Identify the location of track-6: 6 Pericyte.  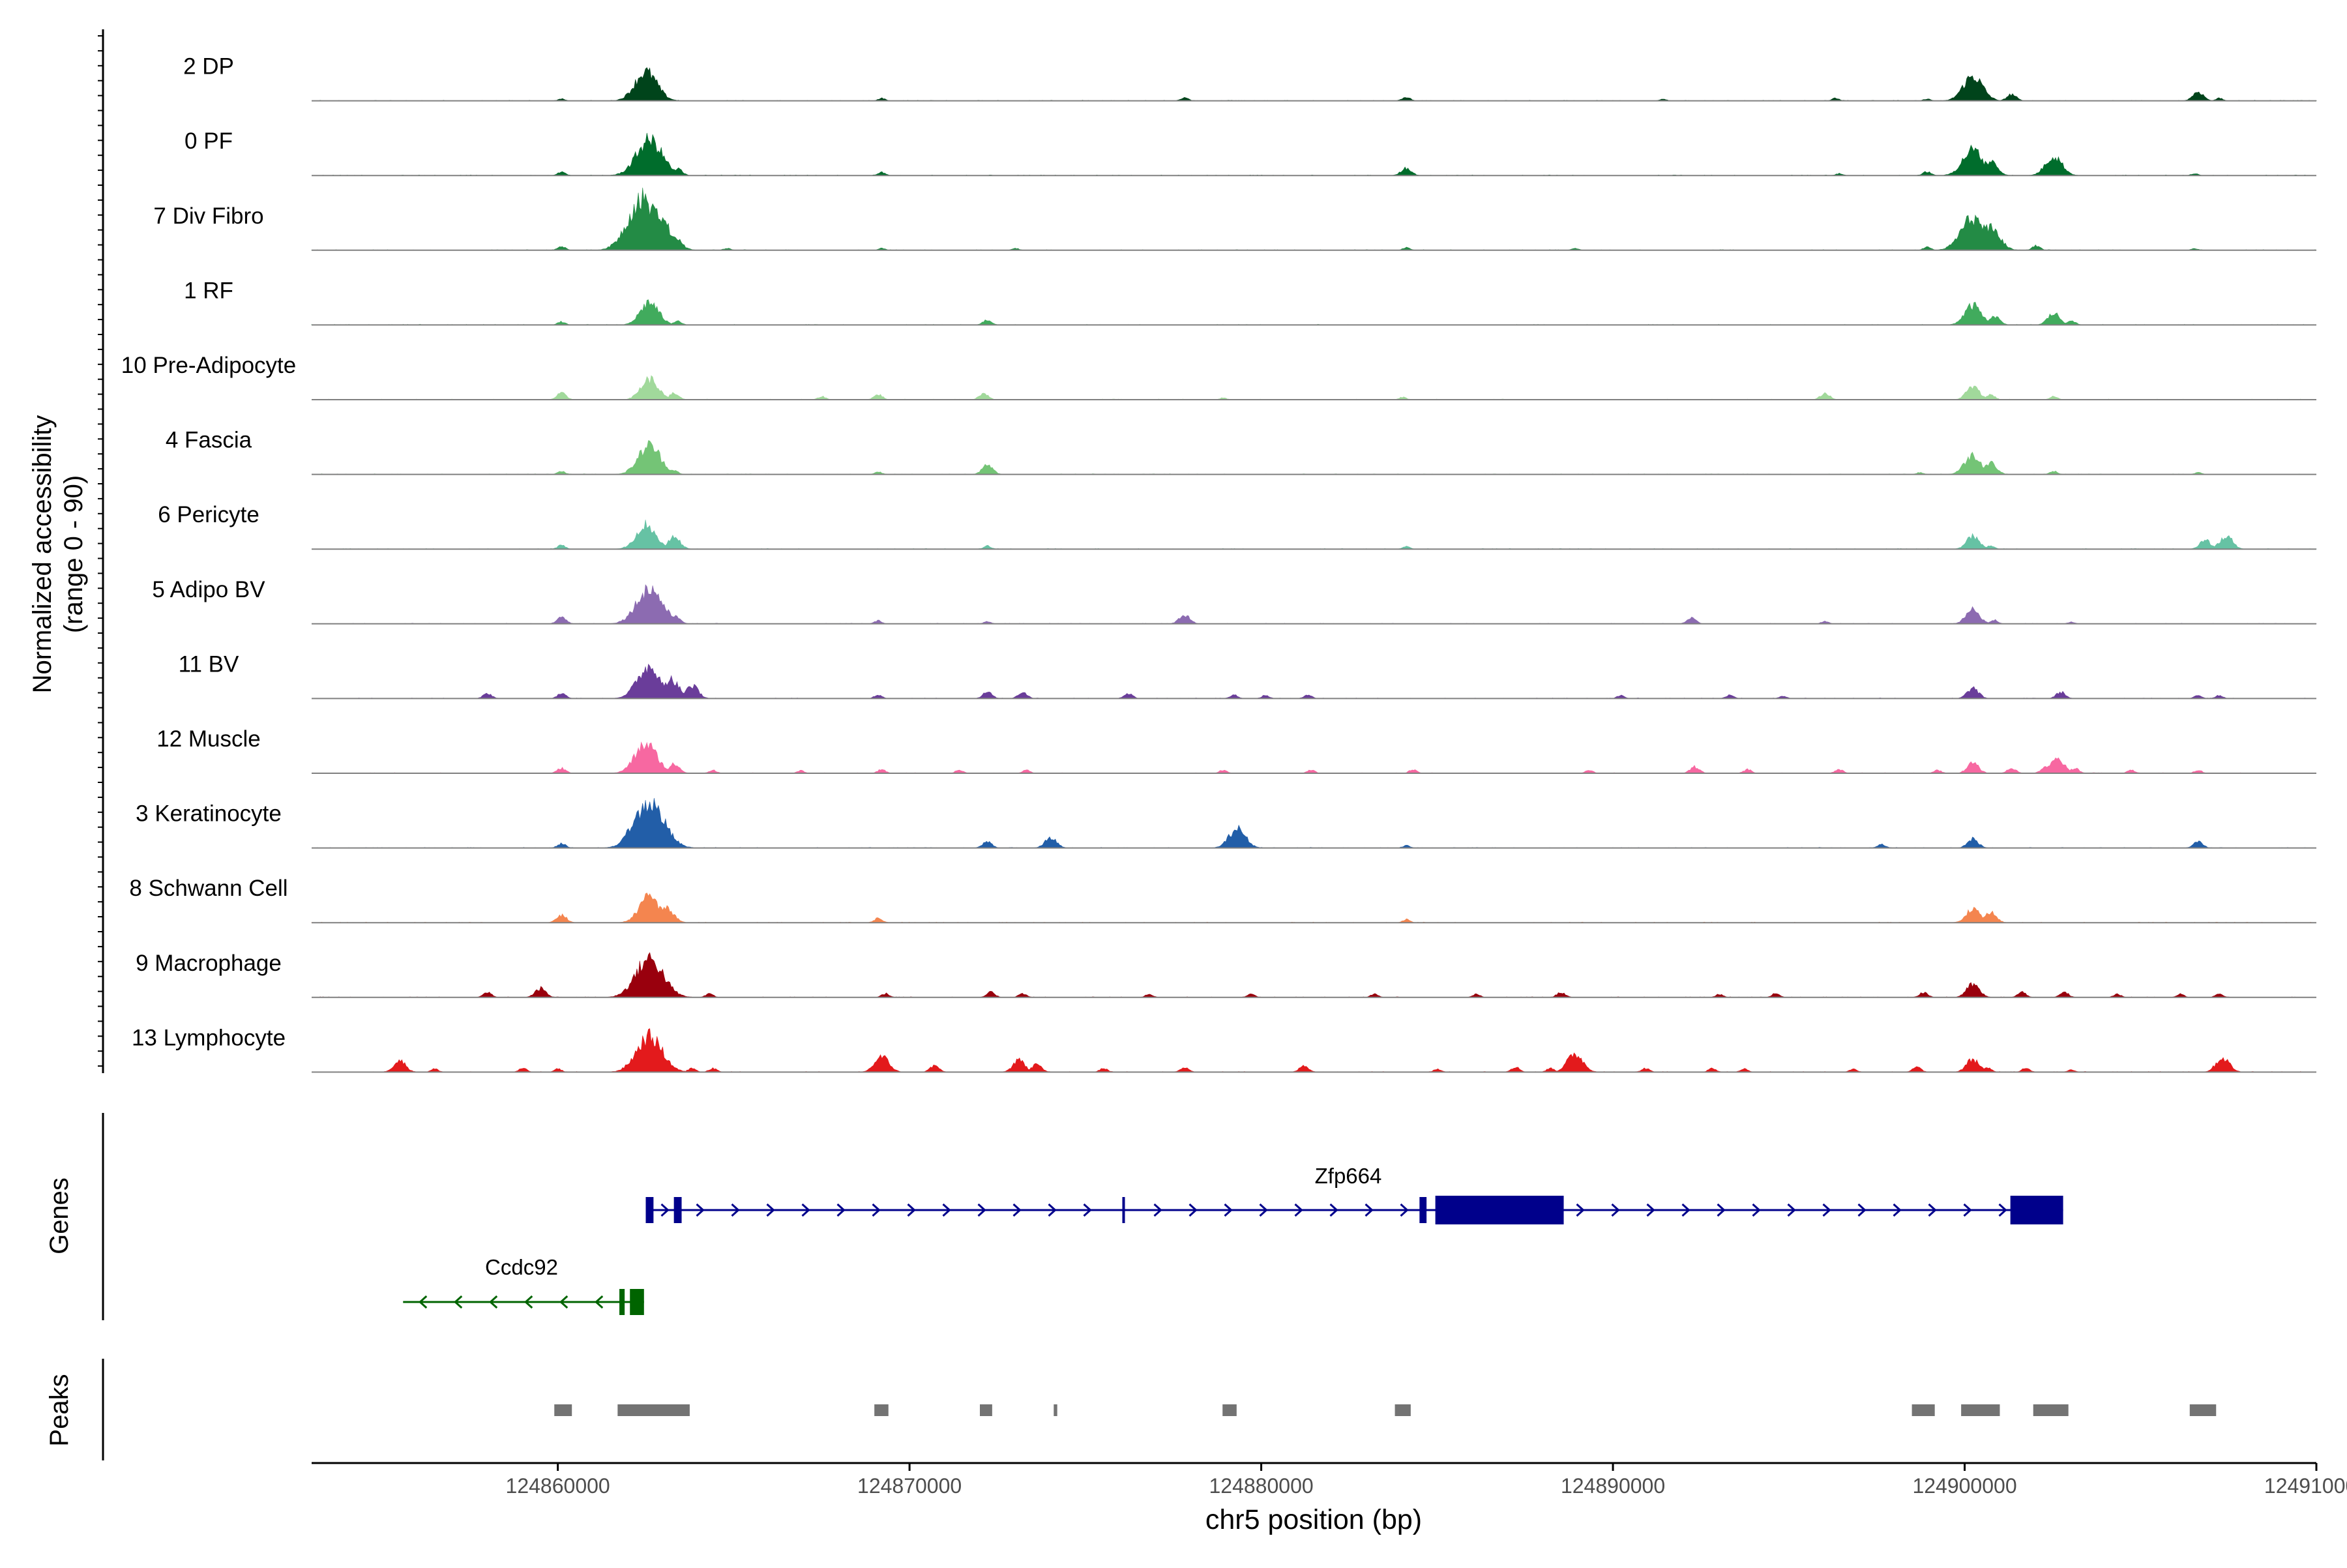
(1237, 526).